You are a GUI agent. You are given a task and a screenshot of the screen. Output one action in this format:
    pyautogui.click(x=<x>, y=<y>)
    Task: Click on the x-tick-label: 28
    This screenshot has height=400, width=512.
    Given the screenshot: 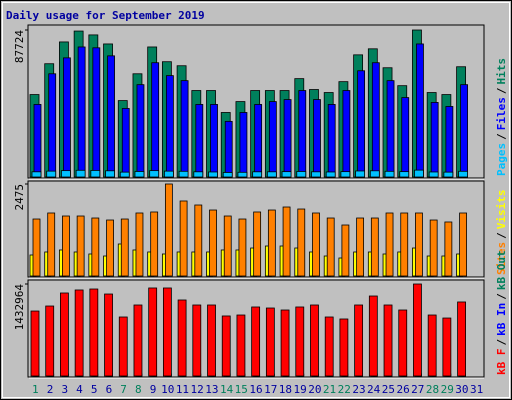 What is the action you would take?
    pyautogui.click(x=432, y=389)
    